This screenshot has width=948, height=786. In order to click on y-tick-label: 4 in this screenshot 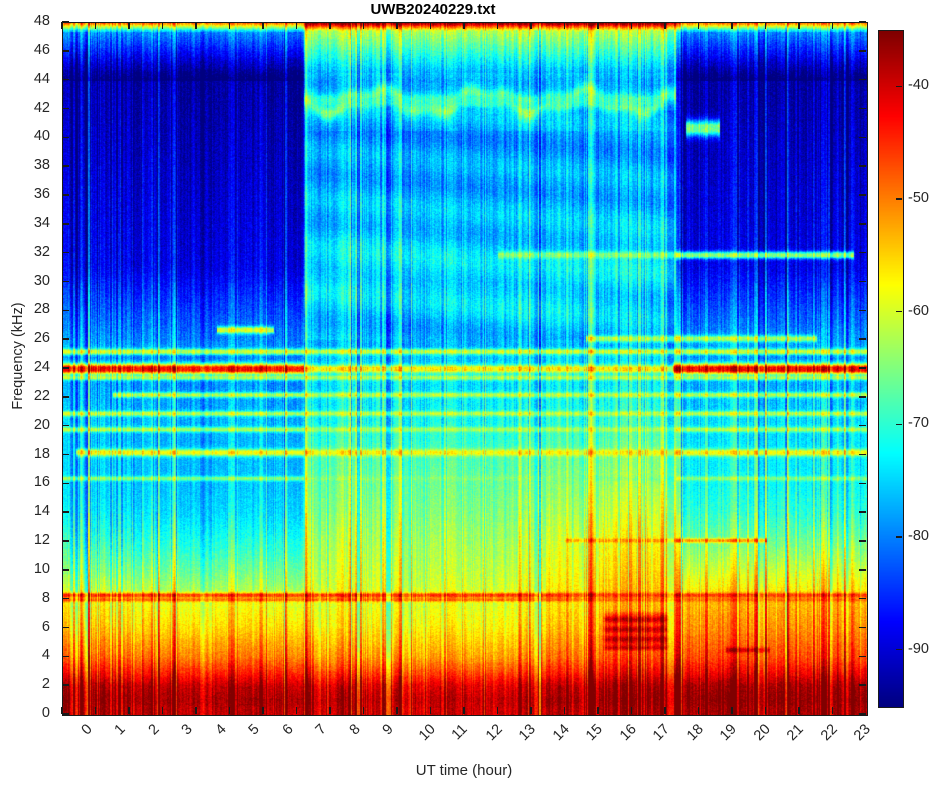, I will do `click(45, 655)`.